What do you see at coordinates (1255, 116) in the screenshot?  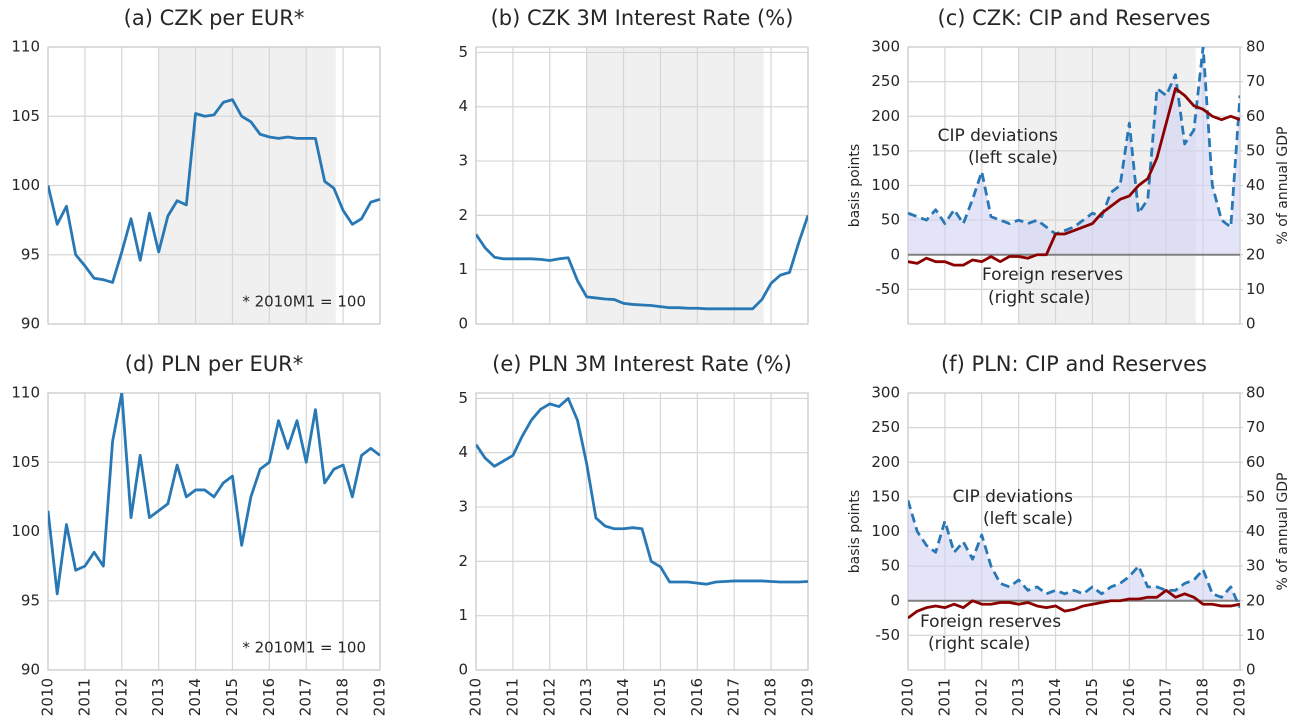 I see `y2-tick-label: 60` at bounding box center [1255, 116].